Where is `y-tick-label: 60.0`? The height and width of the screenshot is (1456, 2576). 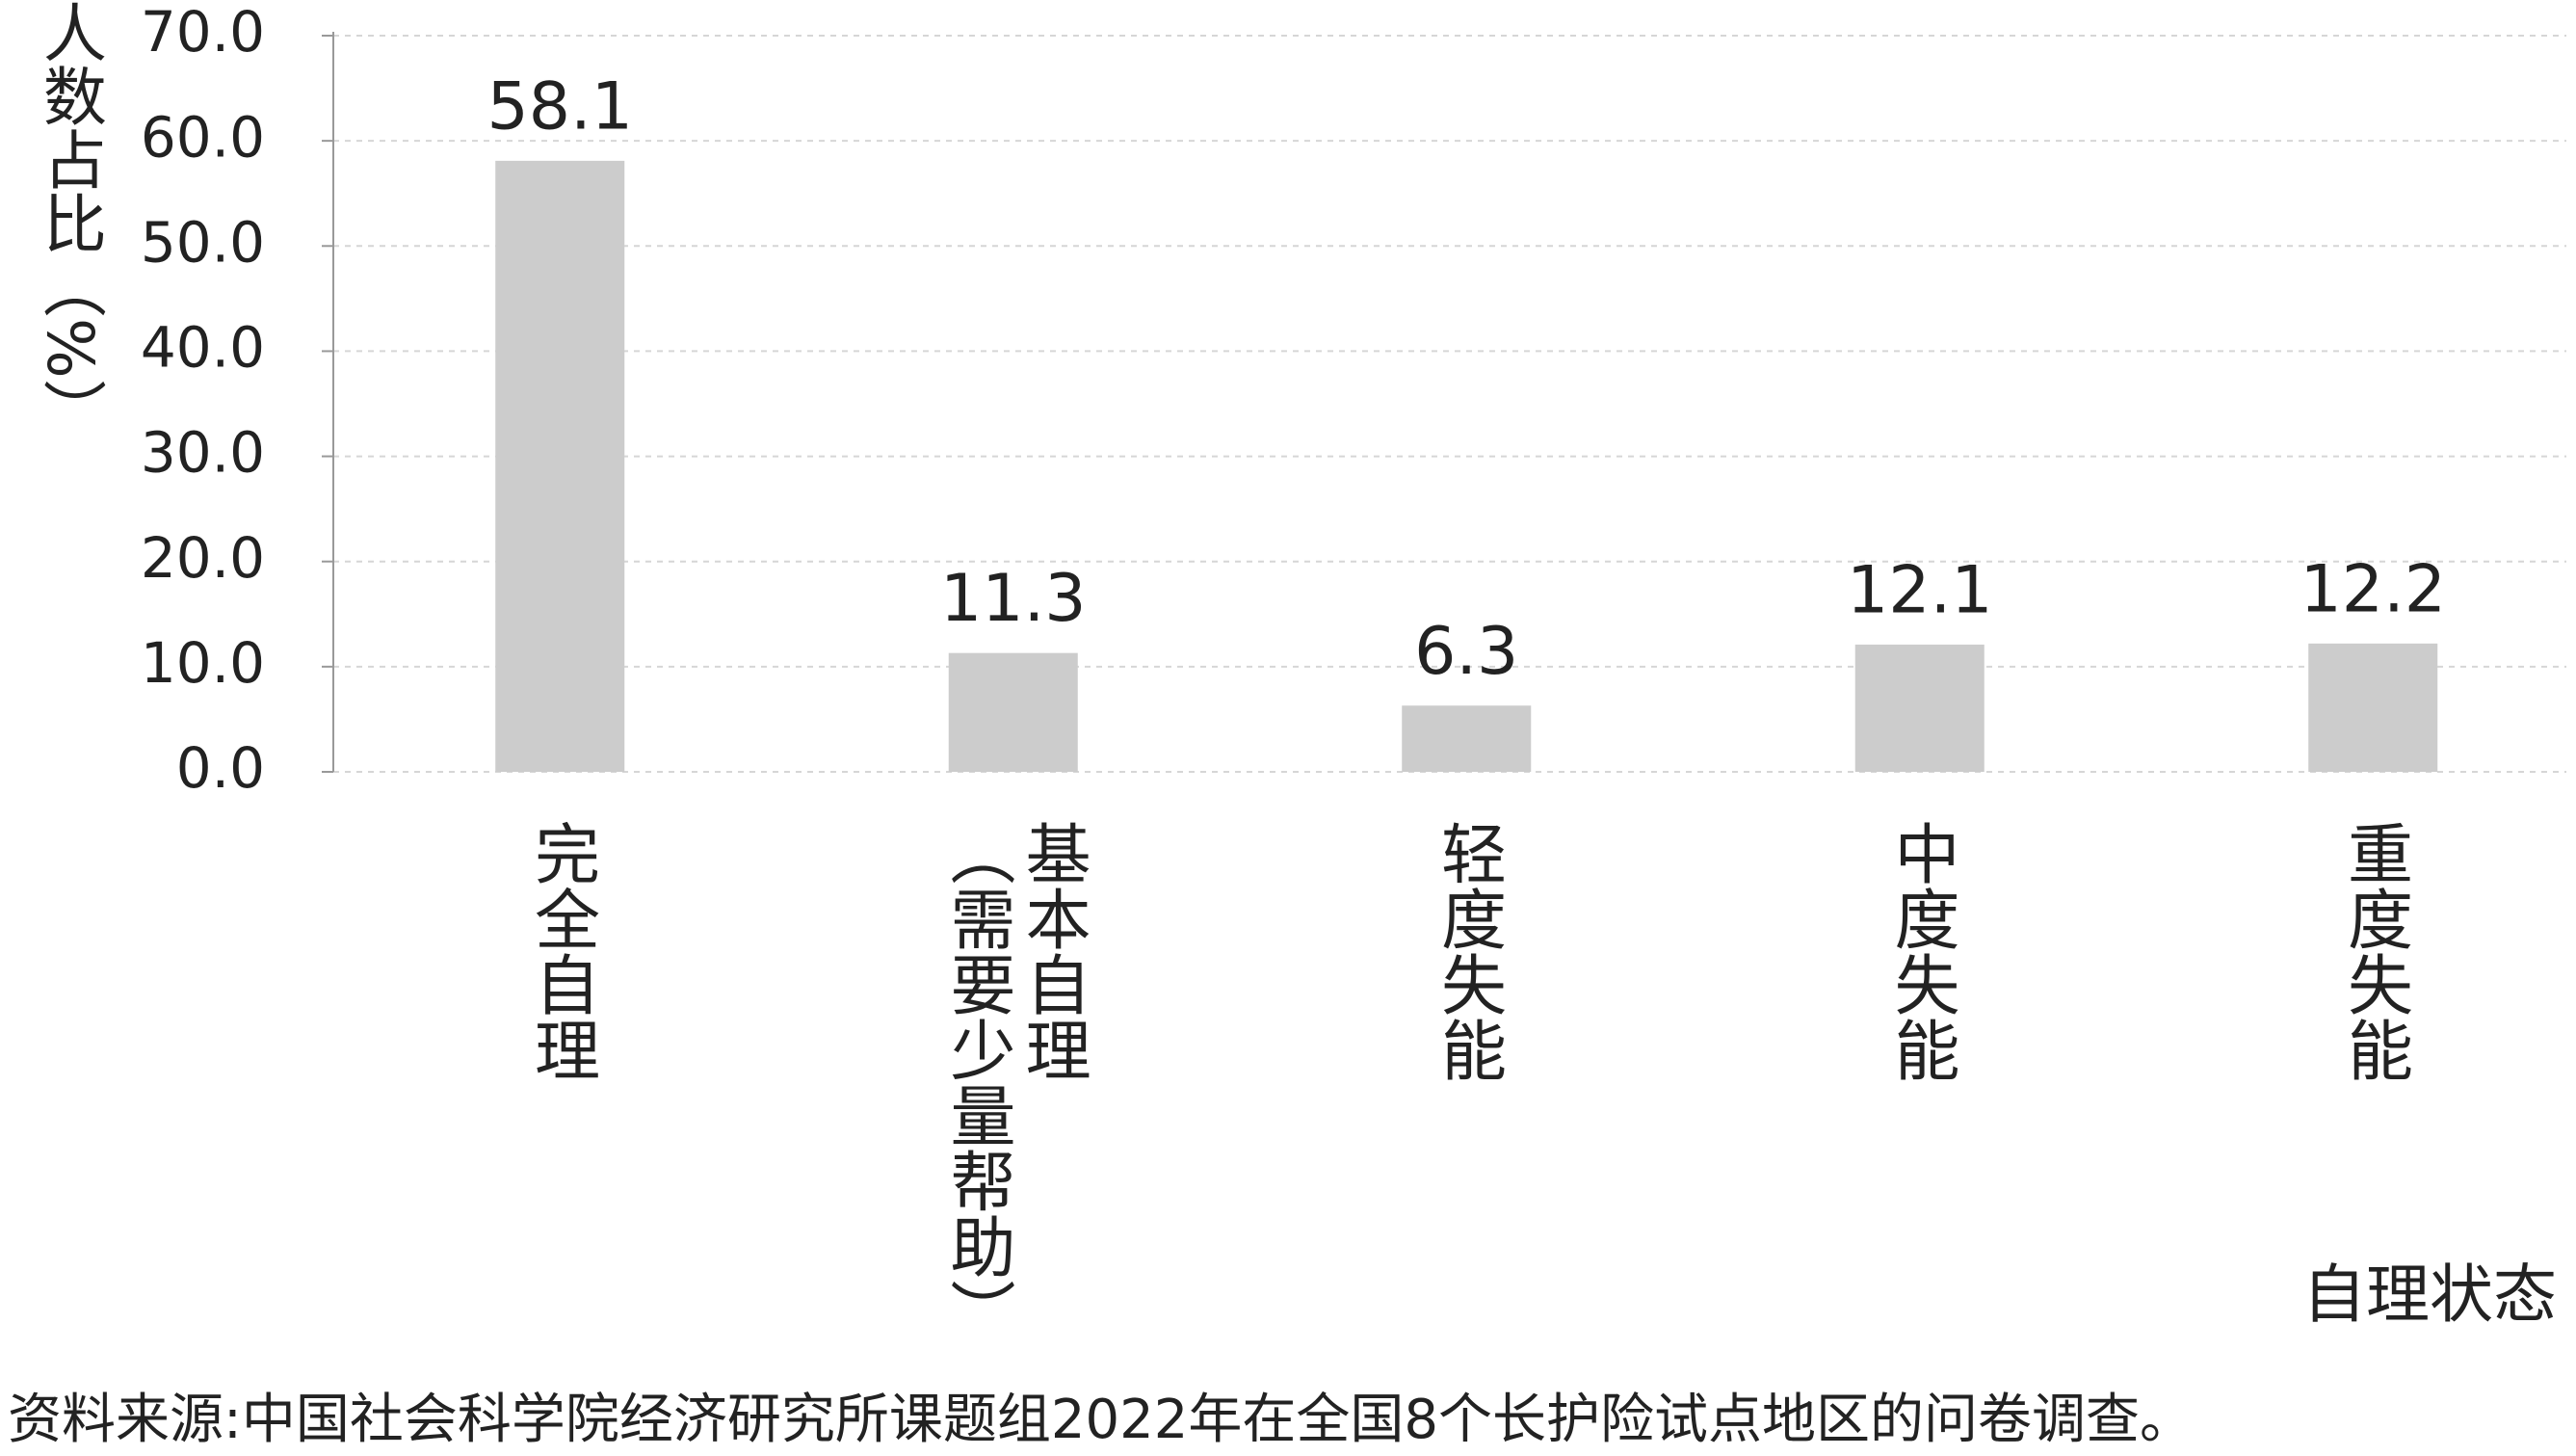 y-tick-label: 60.0 is located at coordinates (203, 137).